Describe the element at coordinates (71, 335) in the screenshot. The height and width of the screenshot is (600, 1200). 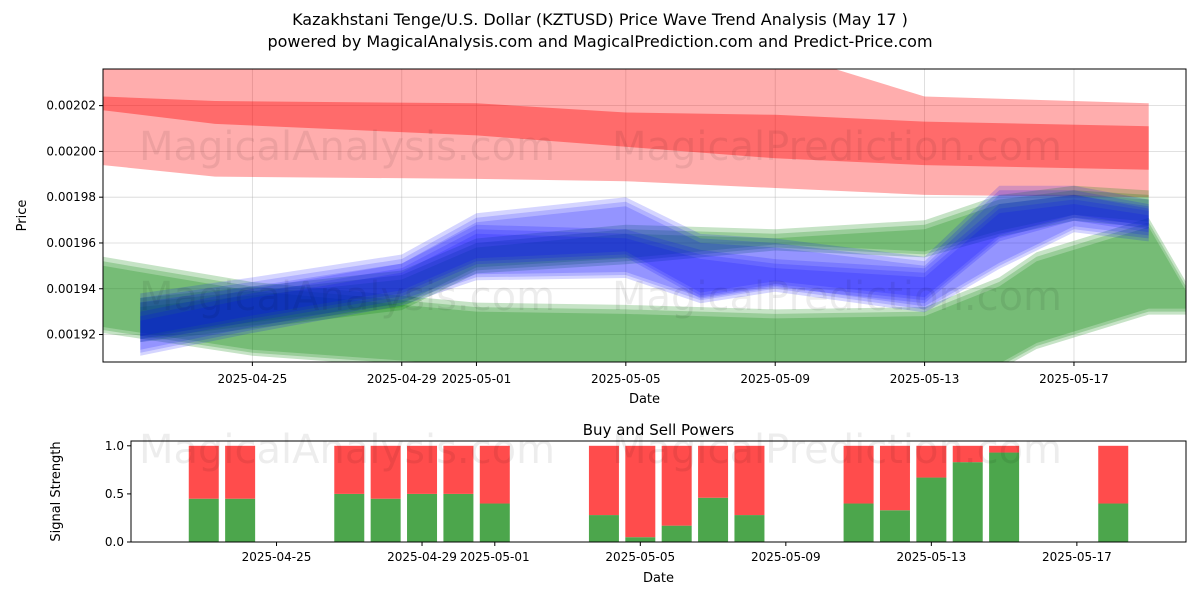
I see `y-tick-label: 0.00192` at that location.